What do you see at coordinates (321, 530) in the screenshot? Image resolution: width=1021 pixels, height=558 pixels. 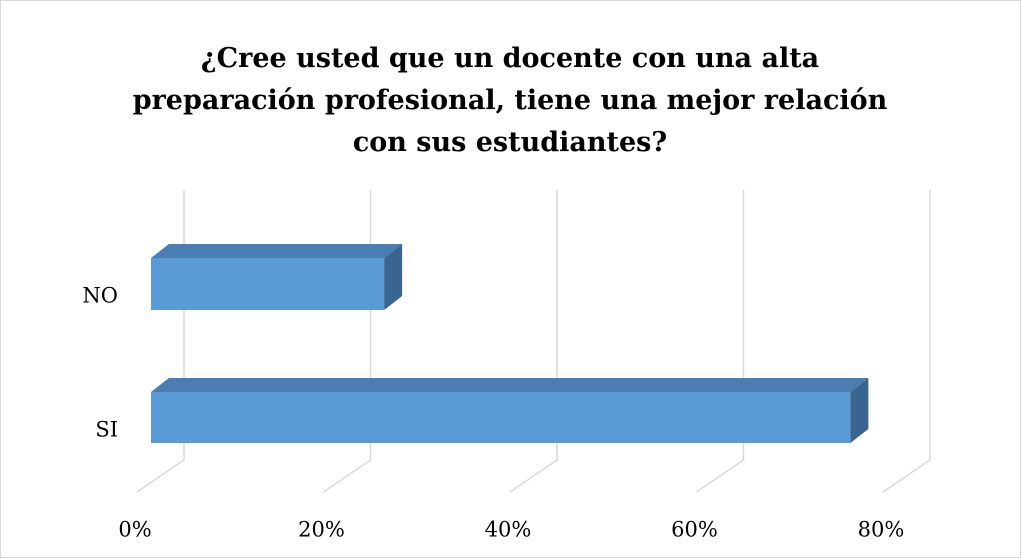 I see `x-tick-label: 20%` at bounding box center [321, 530].